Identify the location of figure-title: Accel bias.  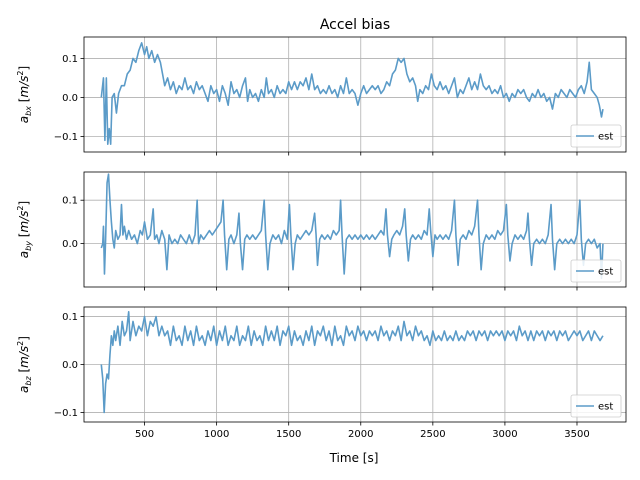
(355, 25).